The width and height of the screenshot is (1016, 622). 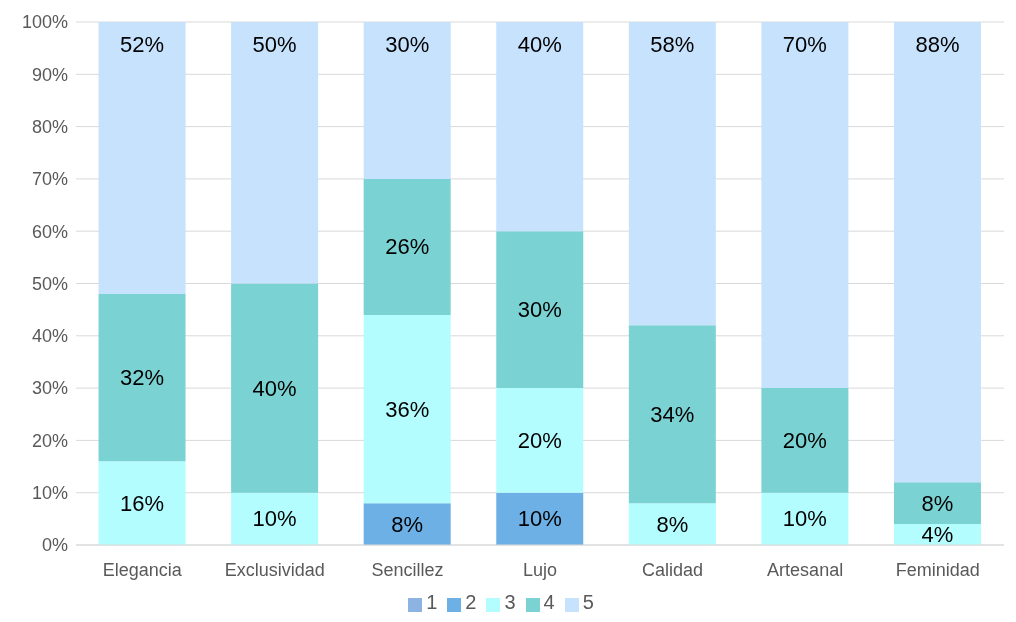 I want to click on data-label: 70%, so click(x=804, y=44).